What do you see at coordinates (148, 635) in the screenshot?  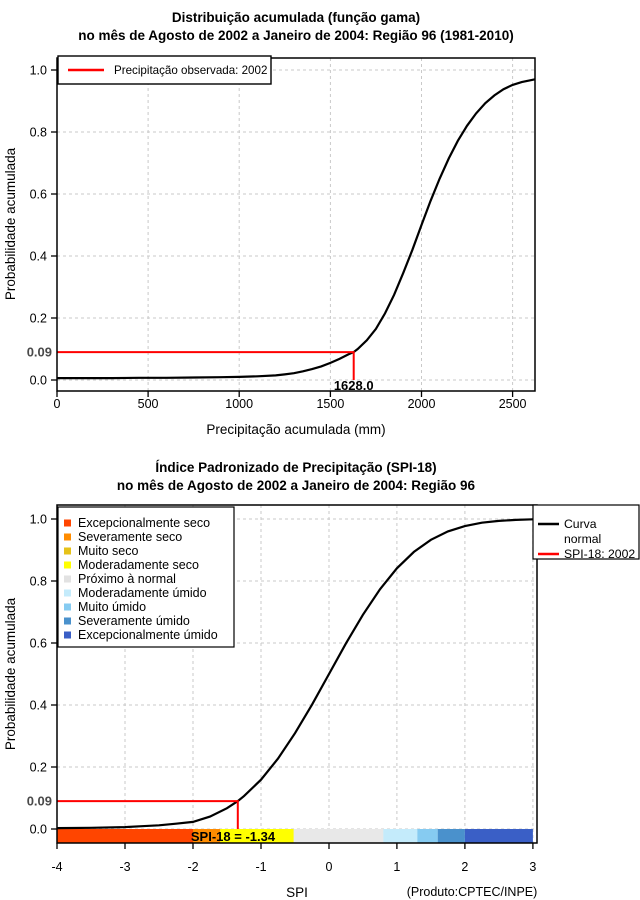 I see `category-label: Excepcionalmente úmido` at bounding box center [148, 635].